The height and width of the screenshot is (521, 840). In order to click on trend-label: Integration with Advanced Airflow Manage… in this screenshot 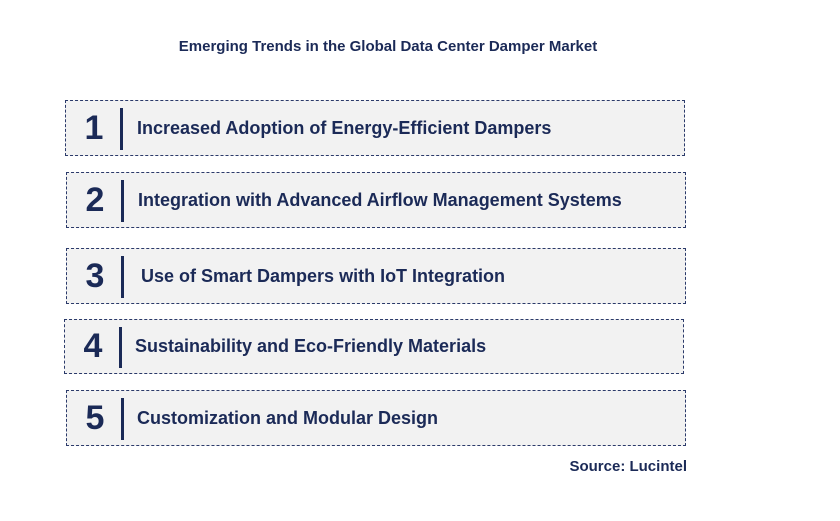, I will do `click(380, 199)`.